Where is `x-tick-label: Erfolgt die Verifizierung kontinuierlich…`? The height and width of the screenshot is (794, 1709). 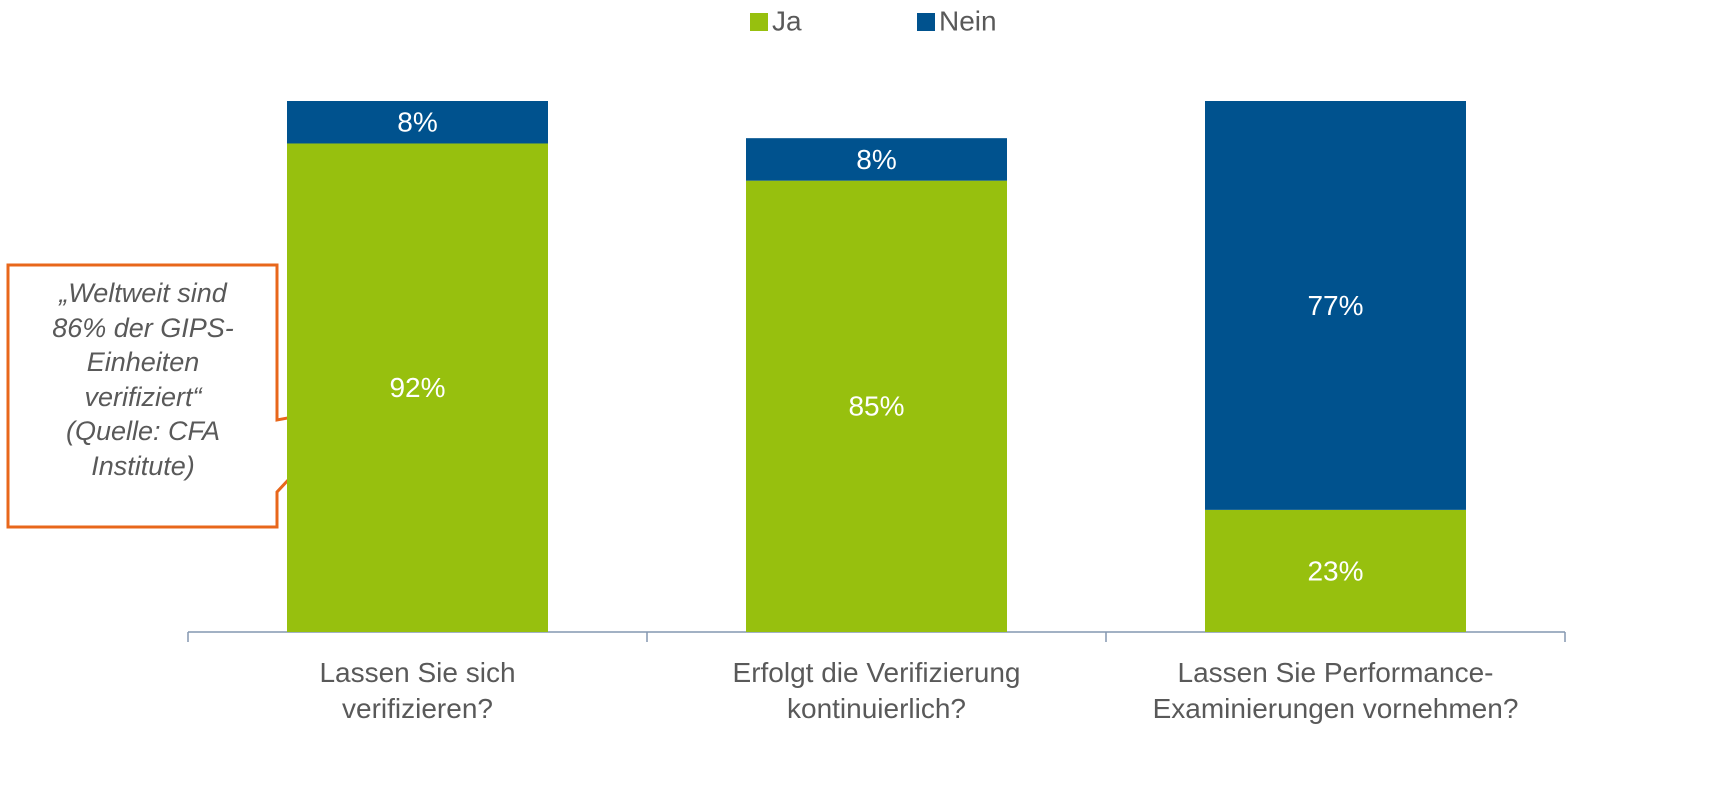
x-tick-label: Erfolgt die Verifizierung kontinuierlich… is located at coordinates (876, 690).